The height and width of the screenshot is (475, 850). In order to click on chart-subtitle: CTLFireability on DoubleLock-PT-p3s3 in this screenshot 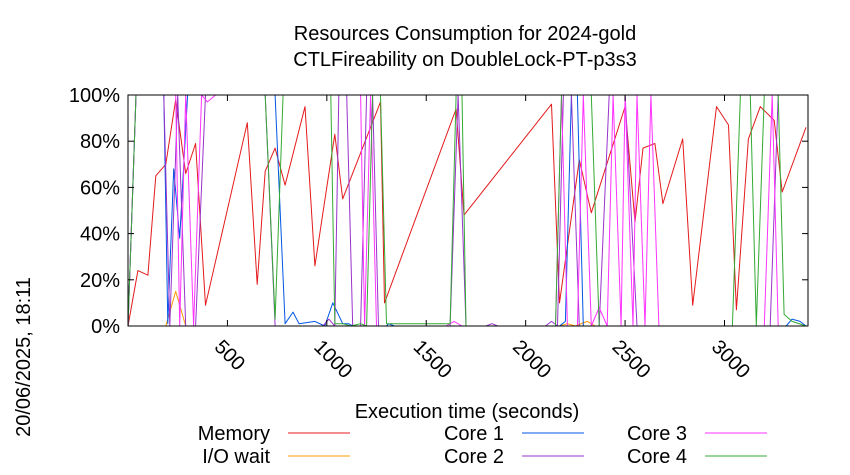, I will do `click(465, 60)`.